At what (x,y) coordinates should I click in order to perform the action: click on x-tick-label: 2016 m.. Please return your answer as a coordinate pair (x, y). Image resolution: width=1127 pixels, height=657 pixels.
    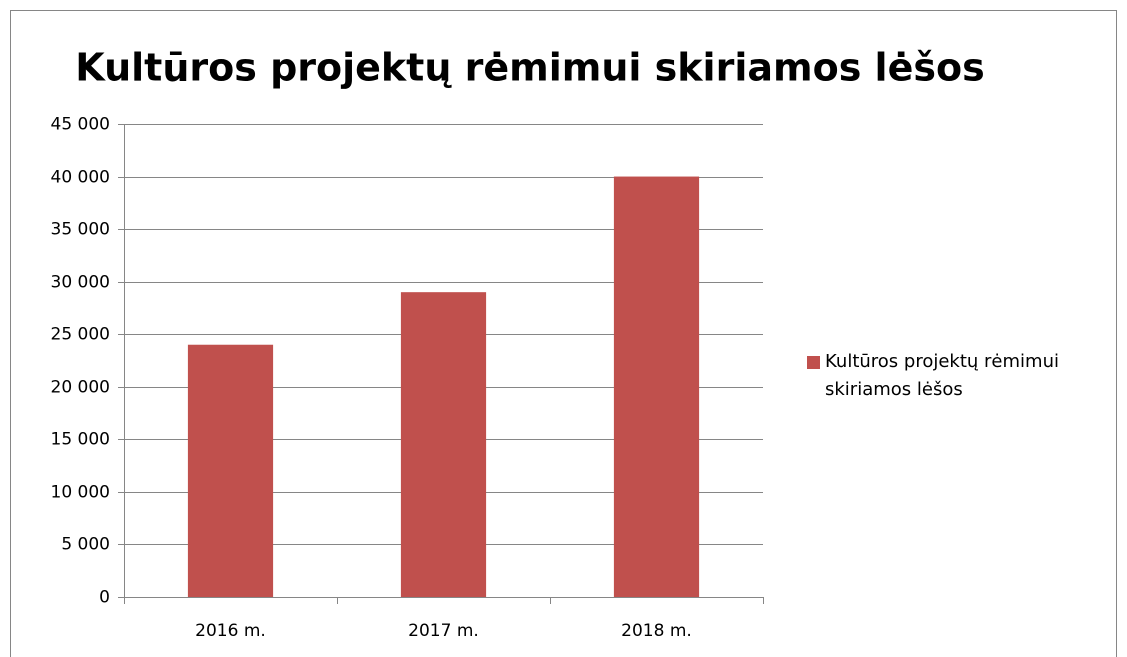
    Looking at the image, I should click on (230, 631).